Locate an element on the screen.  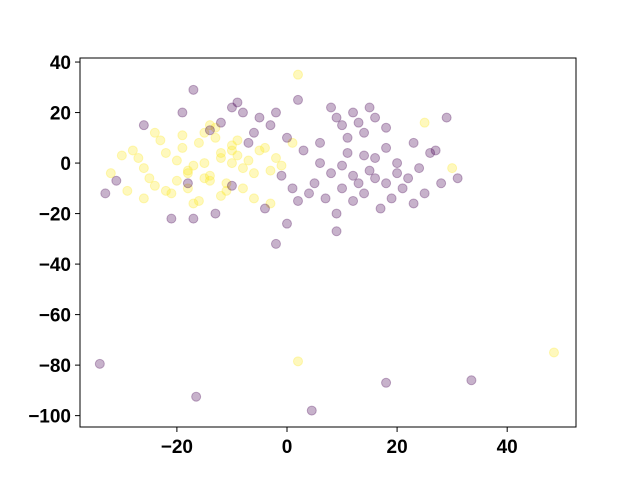
y-tick-label: −20 is located at coordinates (55, 215).